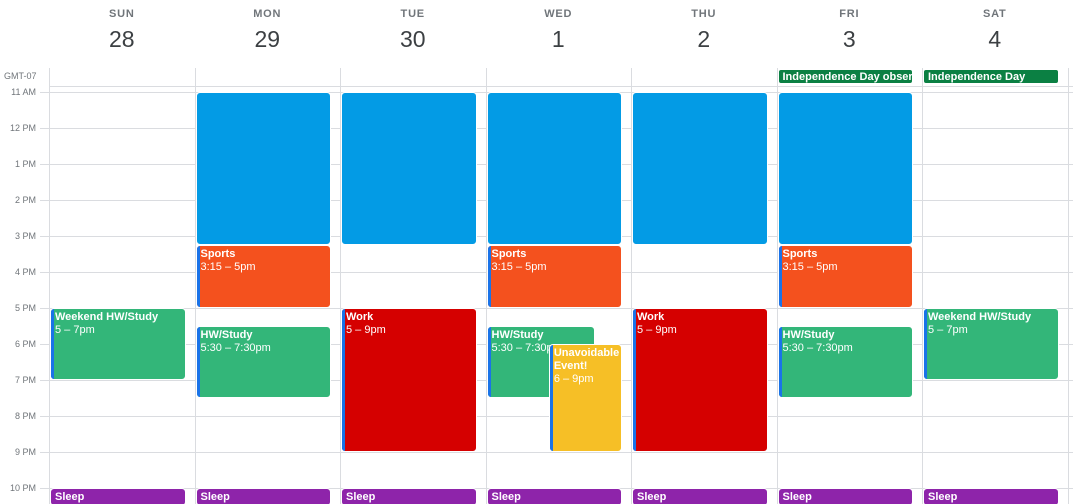 This screenshot has width=1073, height=504. What do you see at coordinates (25, 452) in the screenshot?
I see `hour-label: 9 PM` at bounding box center [25, 452].